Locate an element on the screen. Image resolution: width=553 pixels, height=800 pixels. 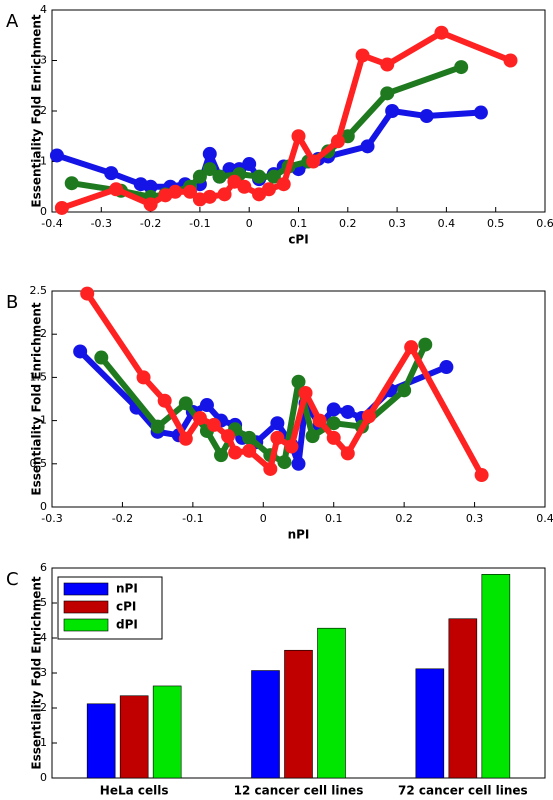
panel-label: C is located at coordinates (12, 579).